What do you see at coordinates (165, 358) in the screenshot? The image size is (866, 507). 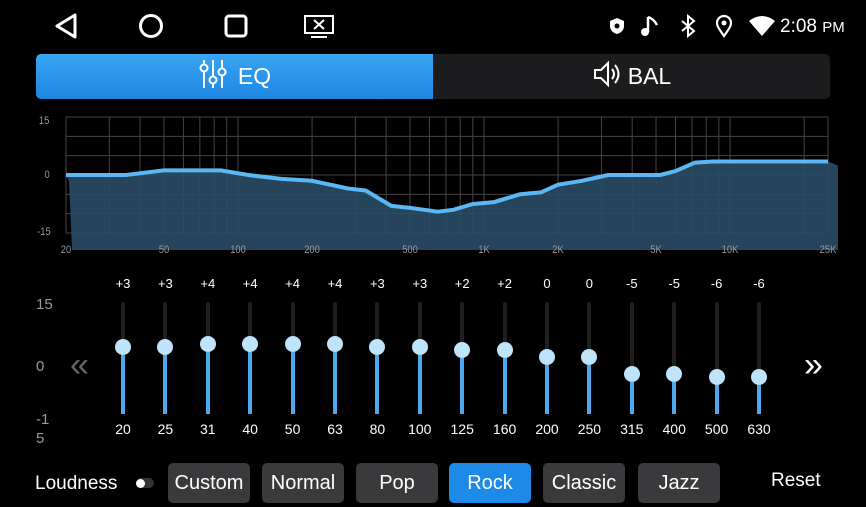 I see `eq-band-slider: +3 25` at bounding box center [165, 358].